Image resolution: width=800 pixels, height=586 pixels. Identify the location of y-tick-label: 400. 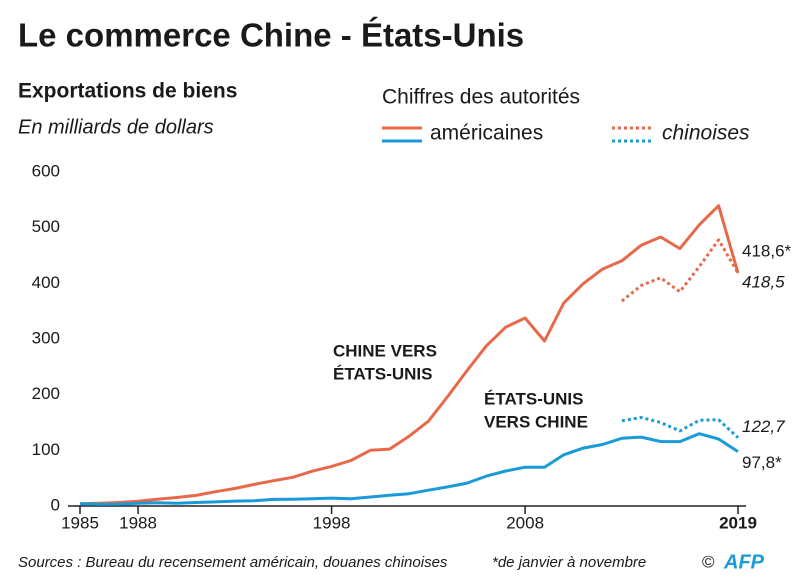
(46, 282).